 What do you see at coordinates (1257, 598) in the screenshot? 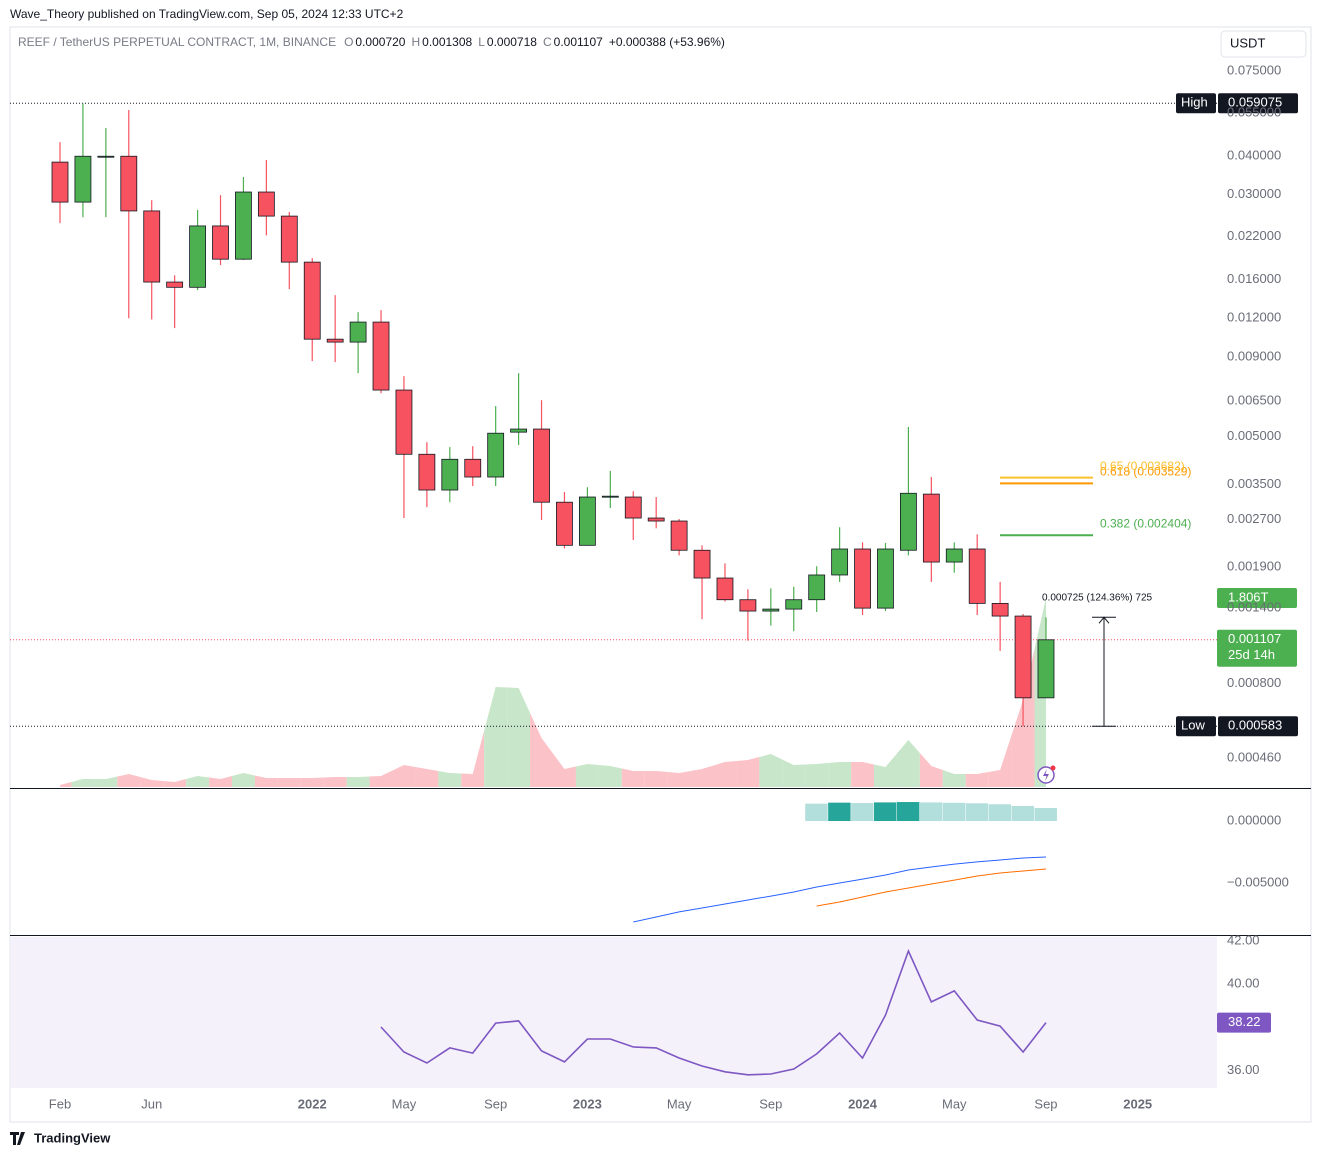
I see `volume-label-box` at bounding box center [1257, 598].